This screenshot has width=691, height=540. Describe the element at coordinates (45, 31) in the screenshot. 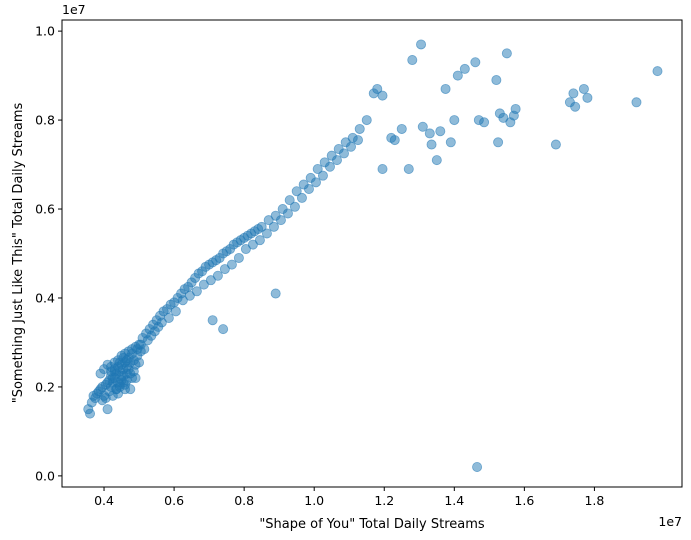

I see `y-tick-label: 1.0` at that location.